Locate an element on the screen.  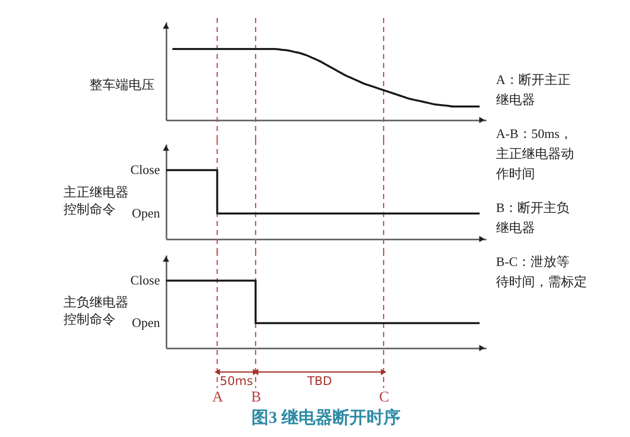
x-tick-label: B is located at coordinates (256, 398).